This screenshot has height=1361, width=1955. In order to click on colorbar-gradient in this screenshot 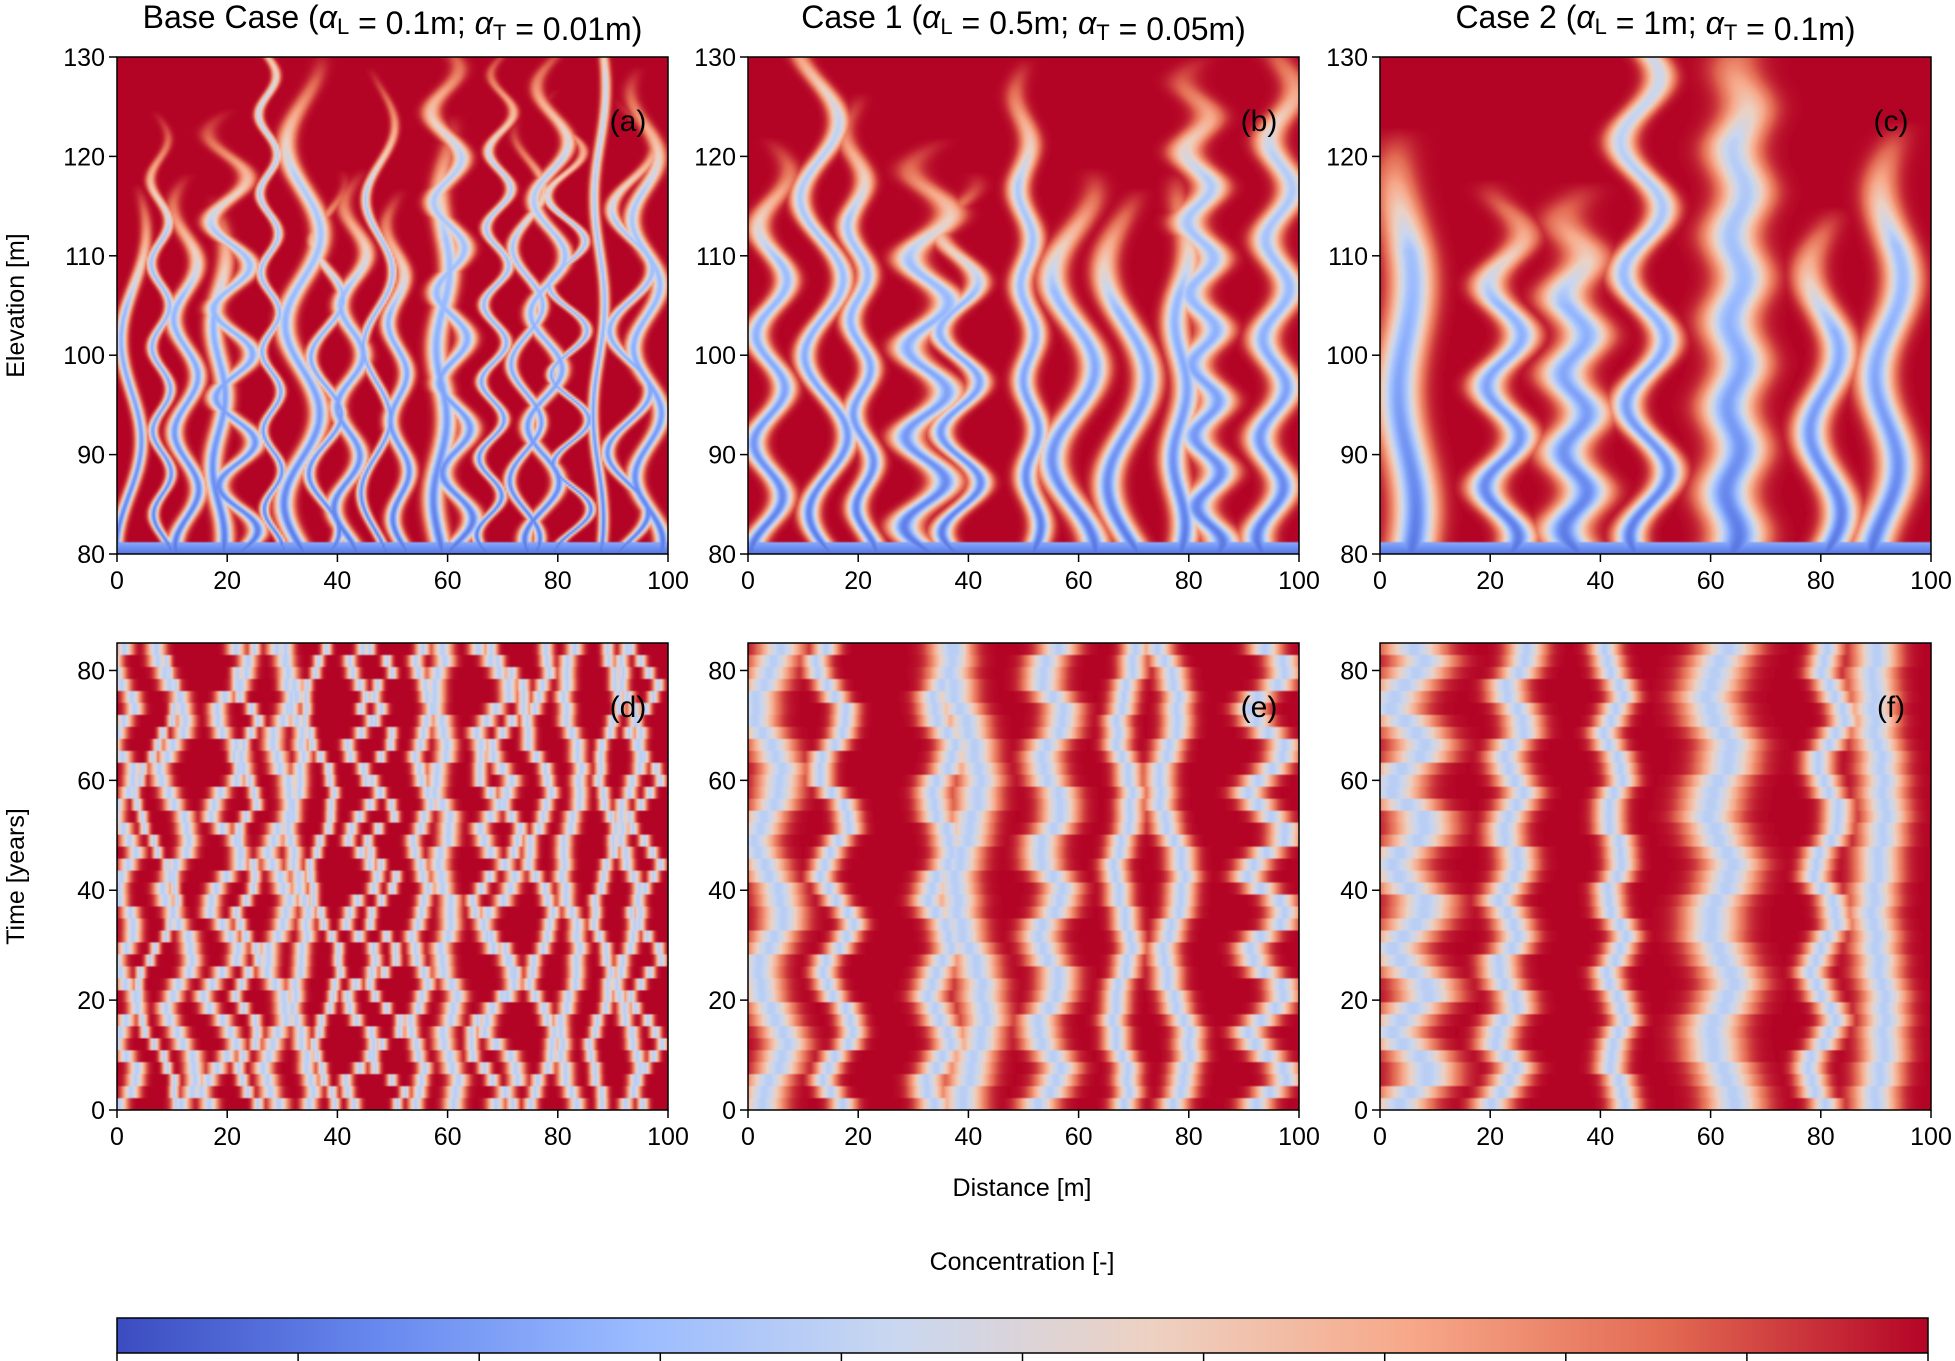, I will do `click(1022, 1335)`.